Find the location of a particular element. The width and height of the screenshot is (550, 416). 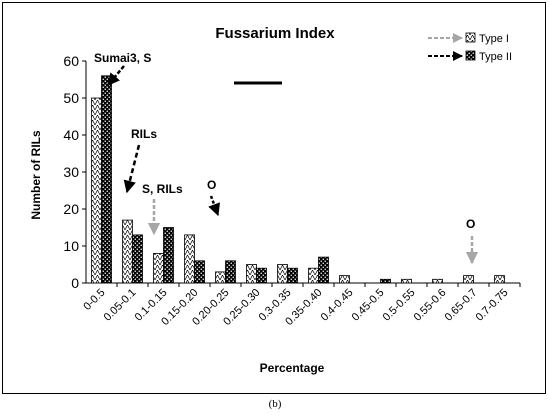

annotation-o-1: O is located at coordinates (211, 185).